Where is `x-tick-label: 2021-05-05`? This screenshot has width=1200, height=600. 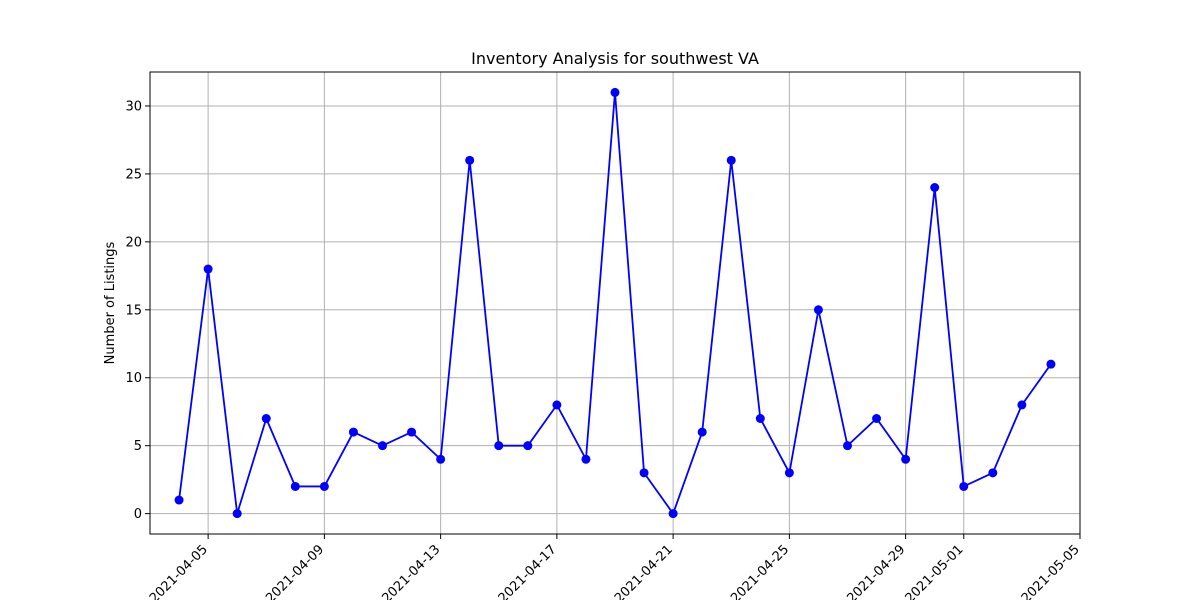 x-tick-label: 2021-05-05 is located at coordinates (1051, 571).